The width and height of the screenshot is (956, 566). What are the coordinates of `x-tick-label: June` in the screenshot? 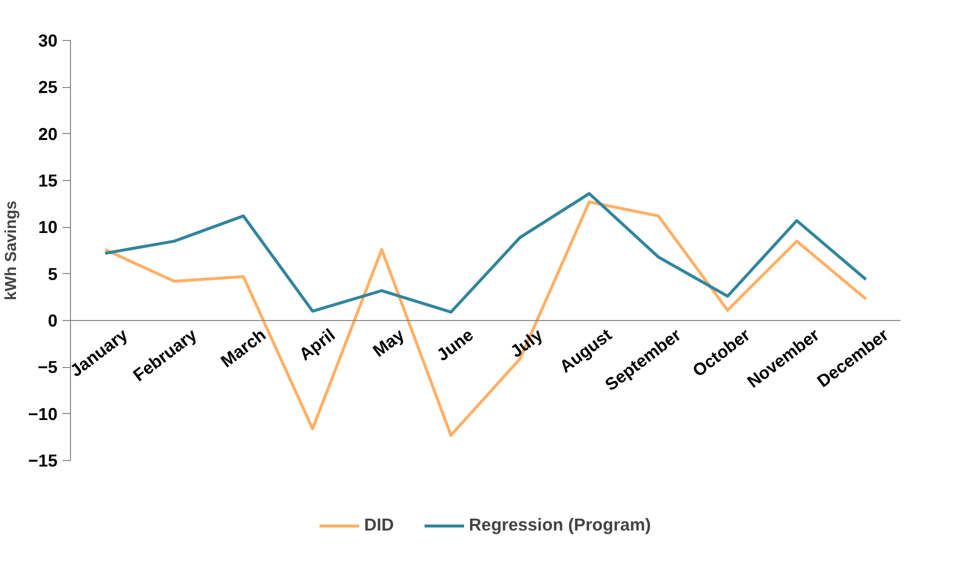 It's located at (455, 344).